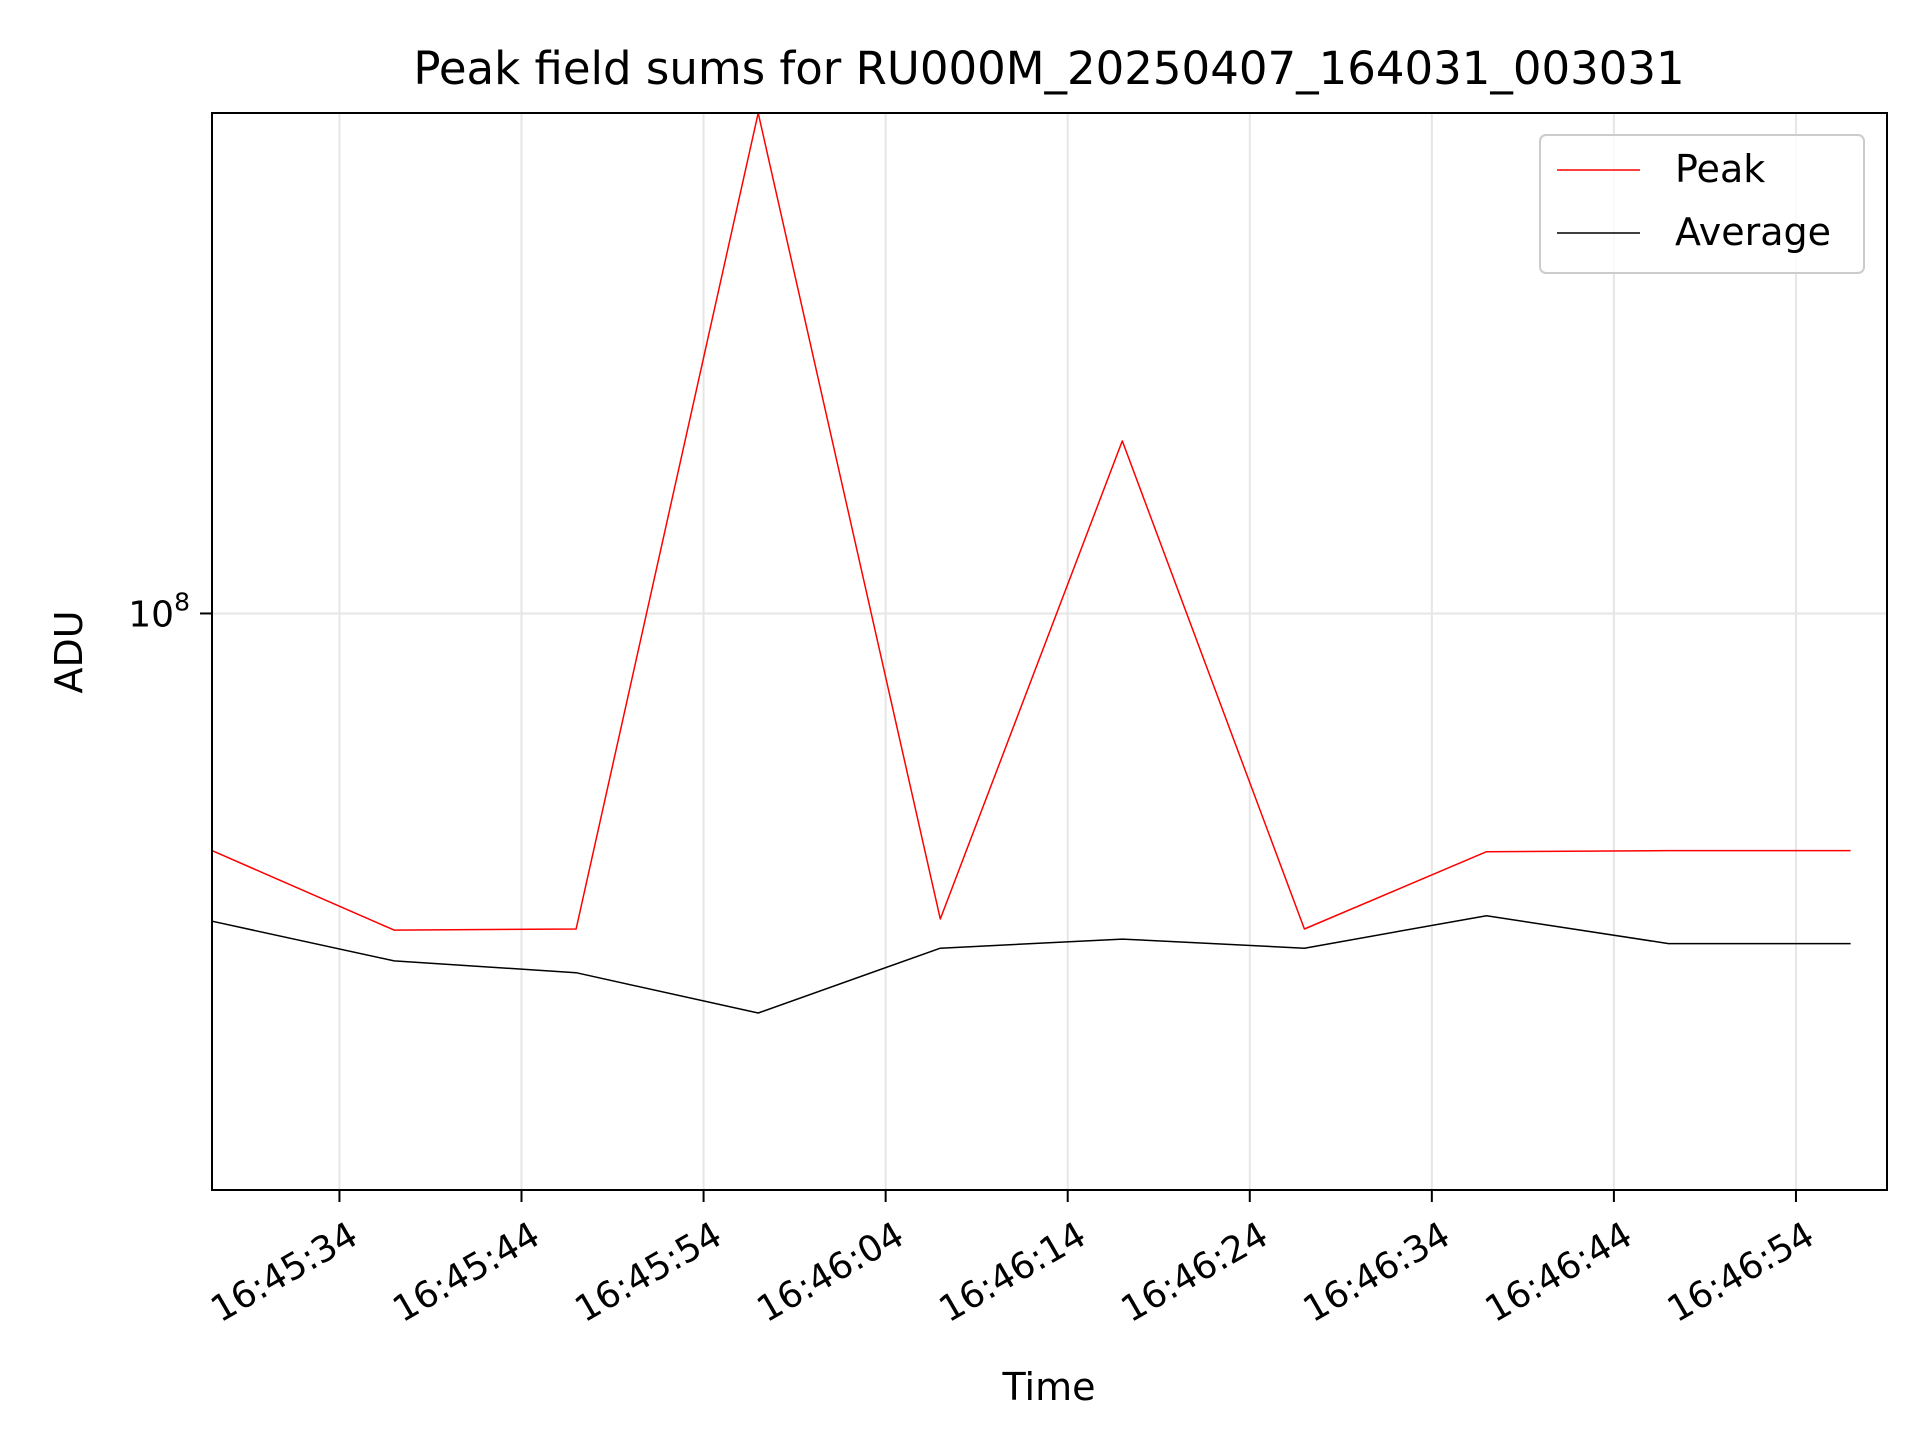  What do you see at coordinates (1049, 1387) in the screenshot?
I see `x-axis-label: Time` at bounding box center [1049, 1387].